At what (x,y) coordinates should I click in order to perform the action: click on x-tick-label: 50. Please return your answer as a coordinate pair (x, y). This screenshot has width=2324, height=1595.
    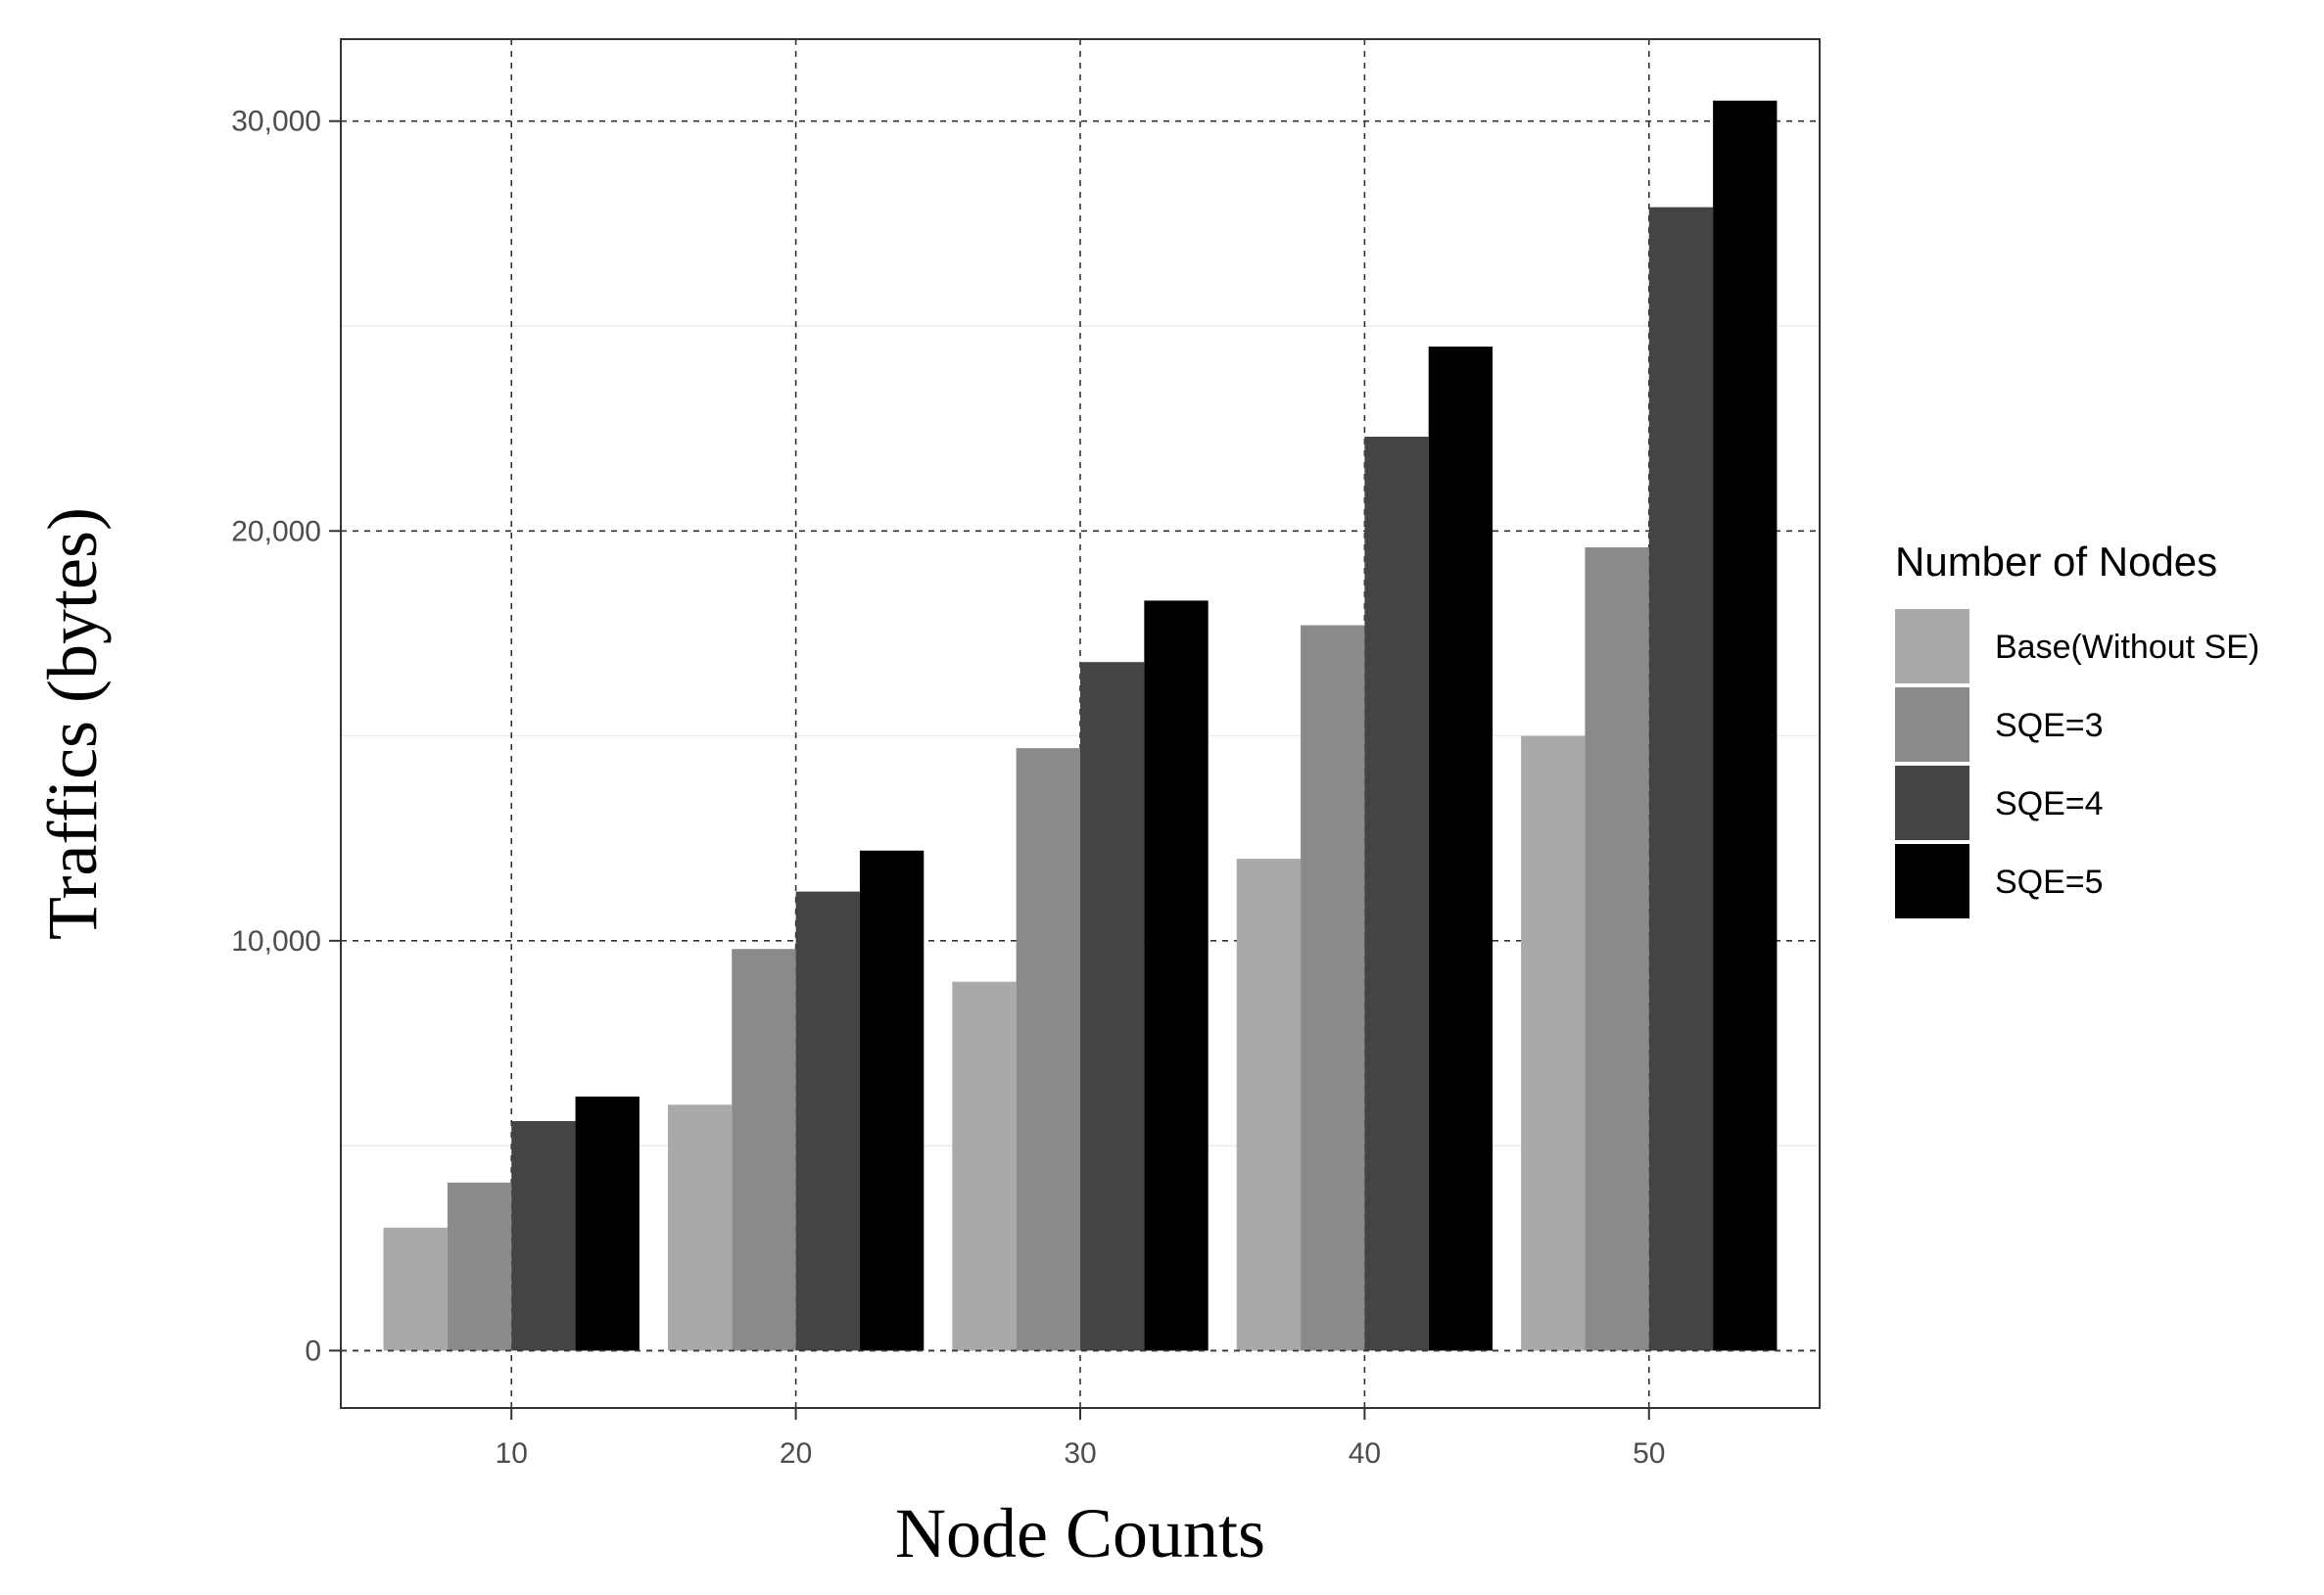
    Looking at the image, I should click on (1649, 1453).